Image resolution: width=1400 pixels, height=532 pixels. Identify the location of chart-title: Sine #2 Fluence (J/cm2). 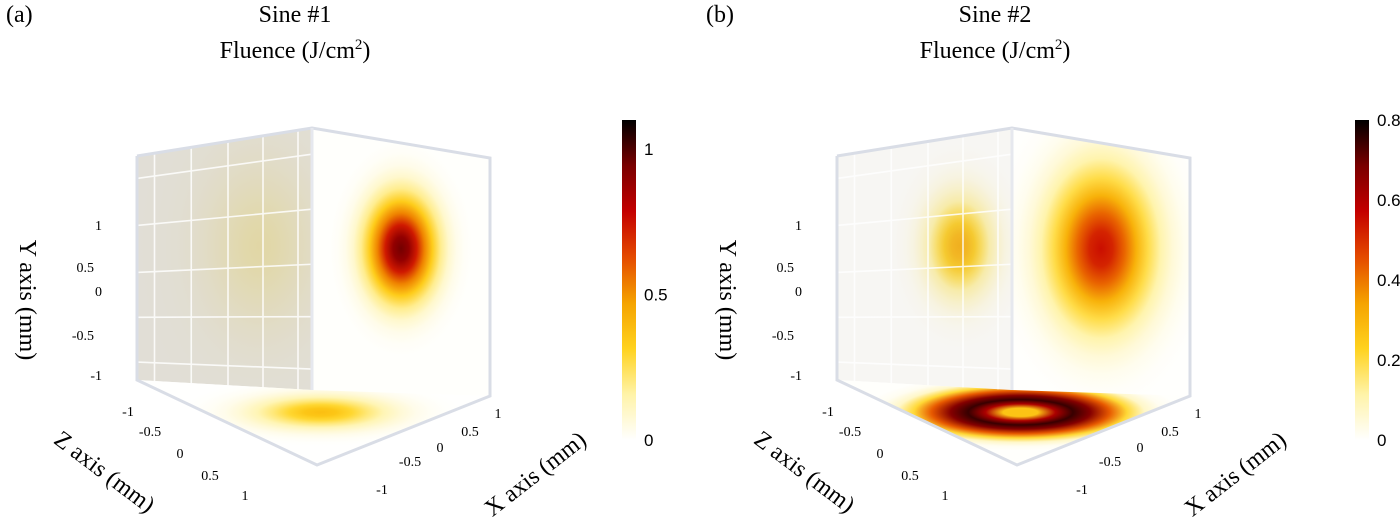
(995, 33).